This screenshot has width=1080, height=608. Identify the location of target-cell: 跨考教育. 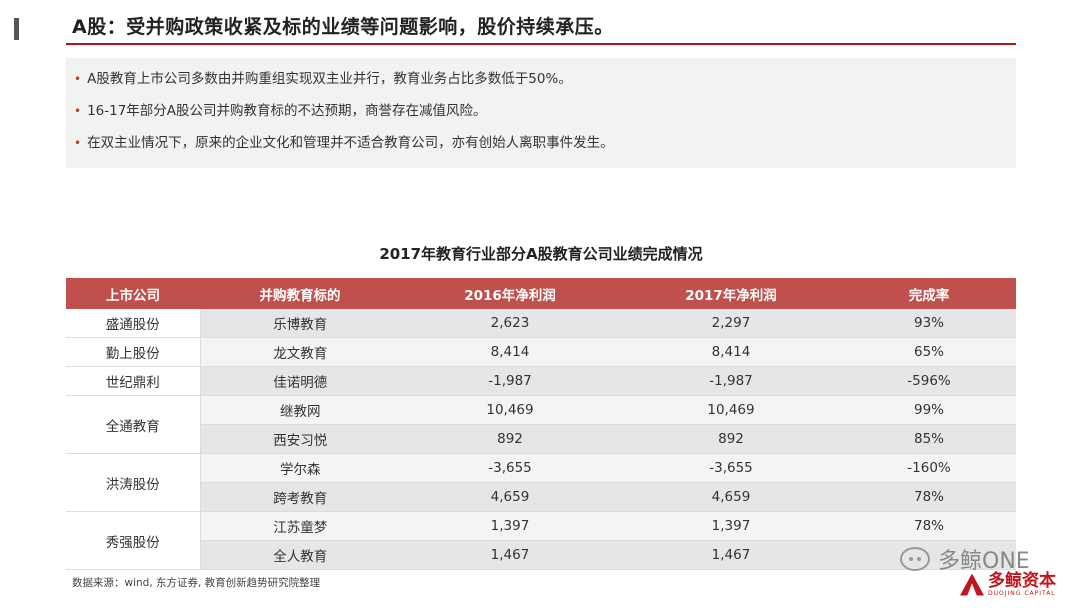
(300, 497).